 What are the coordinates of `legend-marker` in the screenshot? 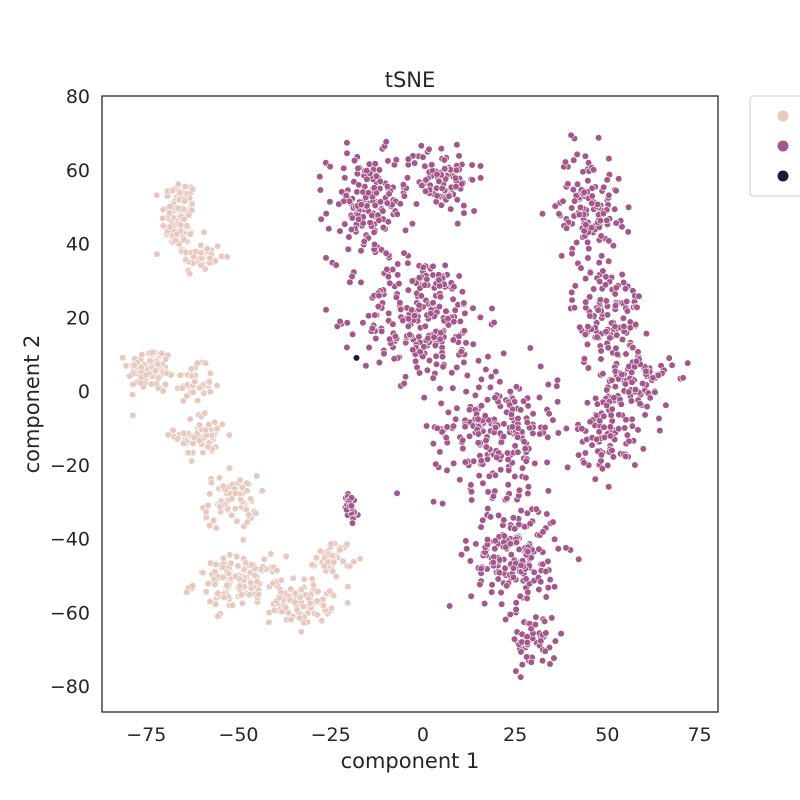 It's located at (783, 146).